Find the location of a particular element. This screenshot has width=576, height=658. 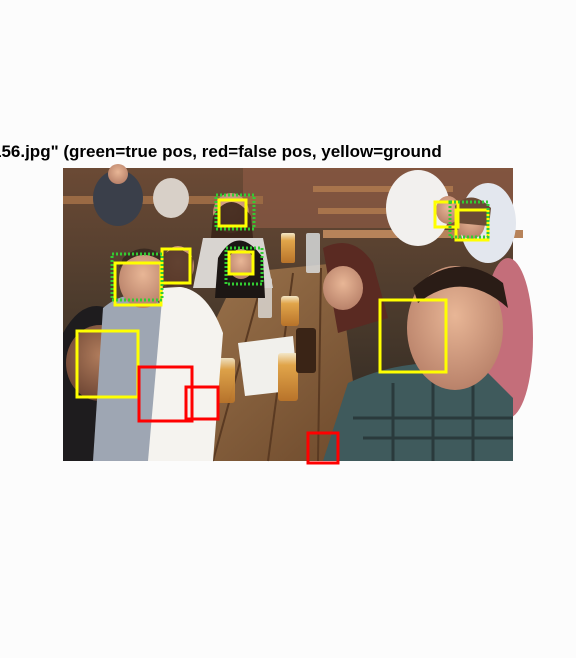

true-positive-boxes is located at coordinates (300, 247).